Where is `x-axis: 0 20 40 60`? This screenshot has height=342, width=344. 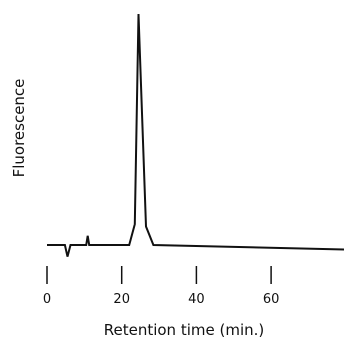
x-axis: 0 20 40 60 is located at coordinates (161, 286).